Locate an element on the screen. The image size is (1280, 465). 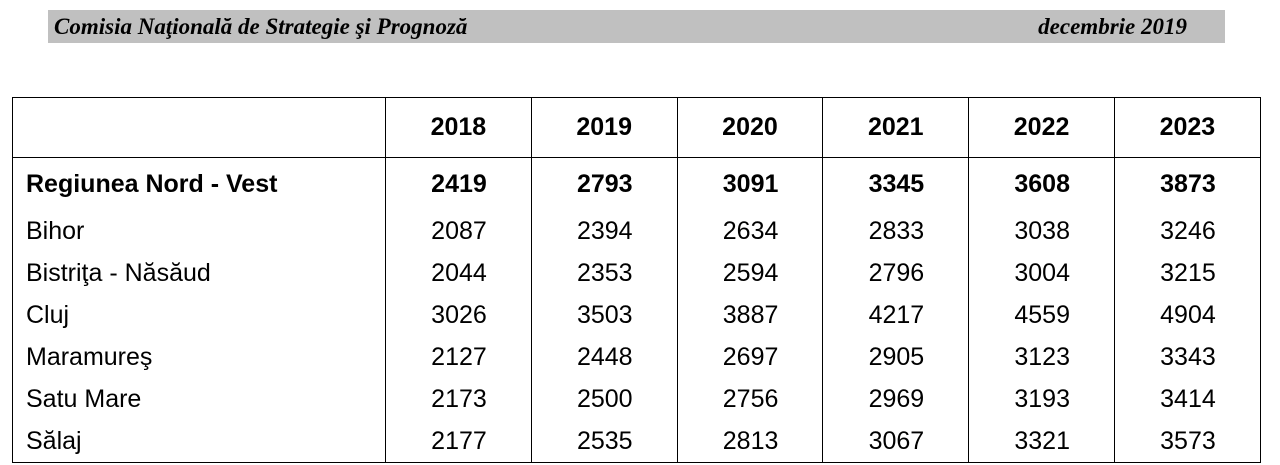
row-label: Bistriţa - Năsăud is located at coordinates (199, 273).